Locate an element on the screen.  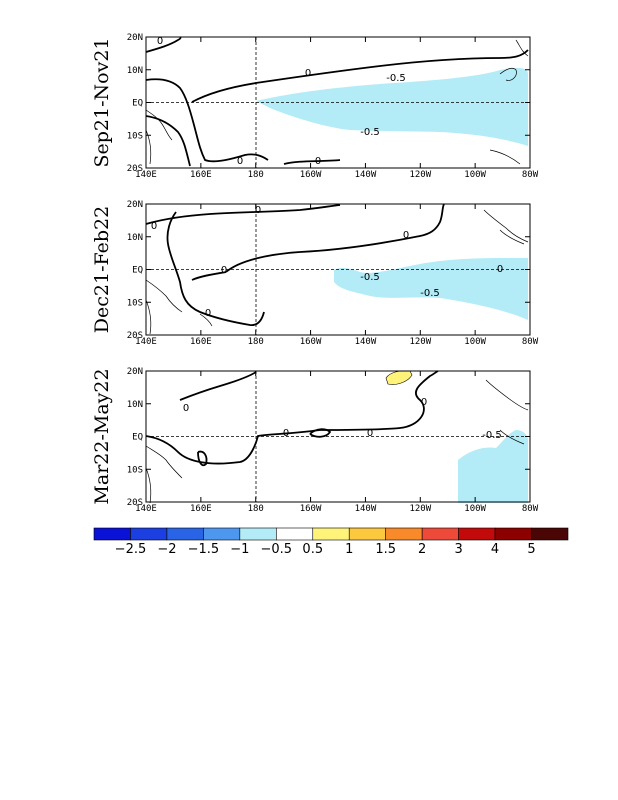
panel-period-label: Sep21-Nov21 is located at coordinates (102, 103).